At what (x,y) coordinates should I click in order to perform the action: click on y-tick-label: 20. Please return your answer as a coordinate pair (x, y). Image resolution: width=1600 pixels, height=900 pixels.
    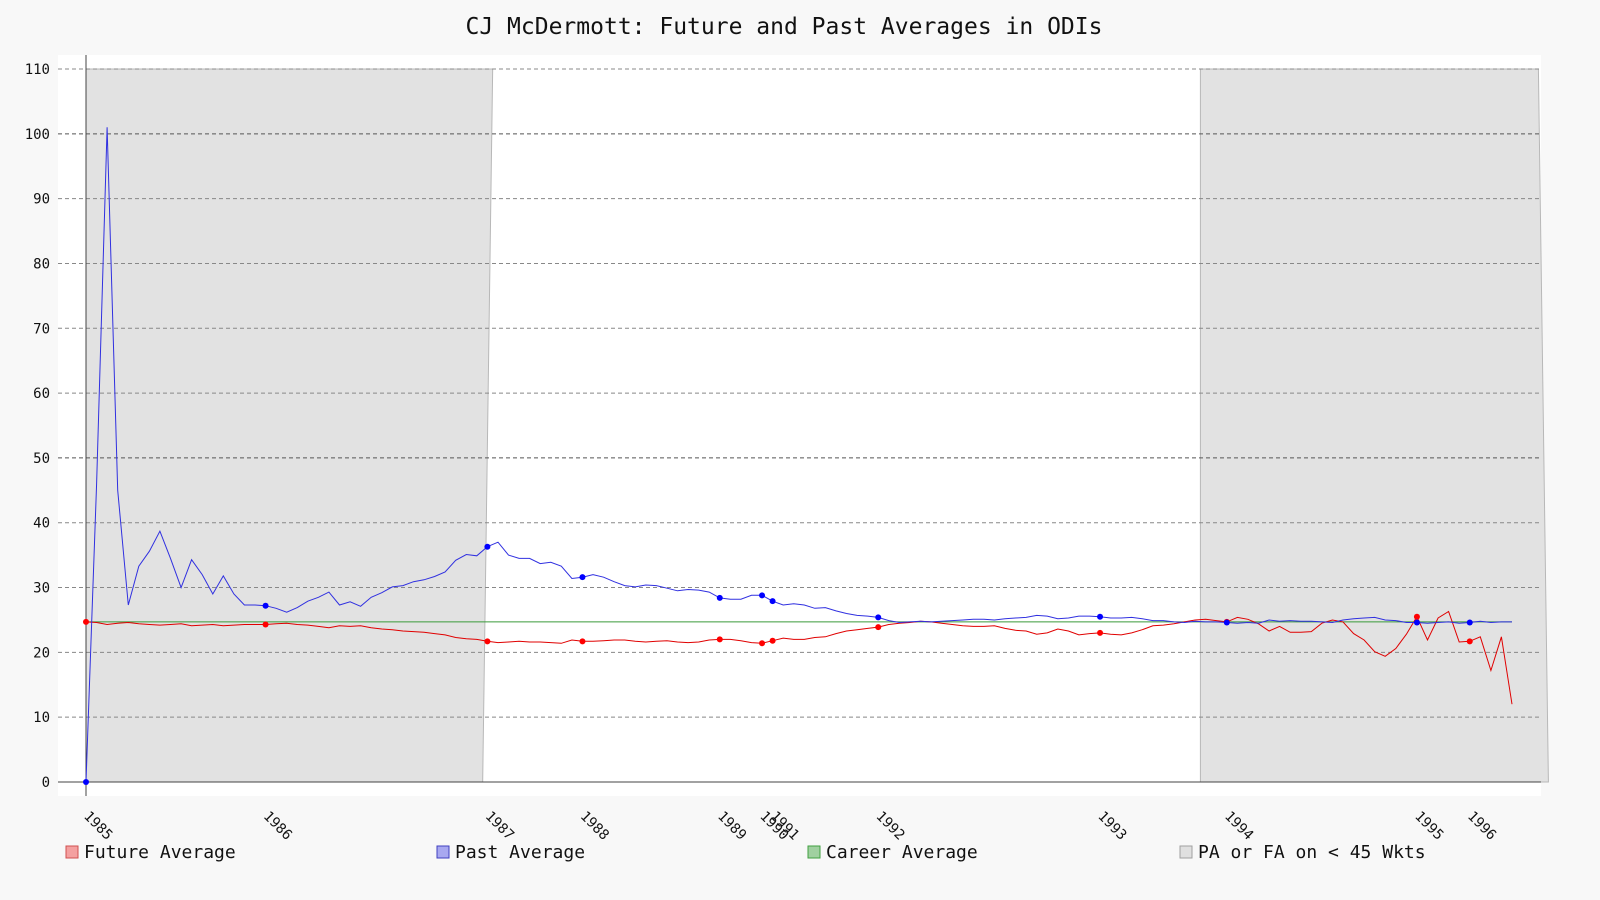
    Looking at the image, I should click on (41, 653).